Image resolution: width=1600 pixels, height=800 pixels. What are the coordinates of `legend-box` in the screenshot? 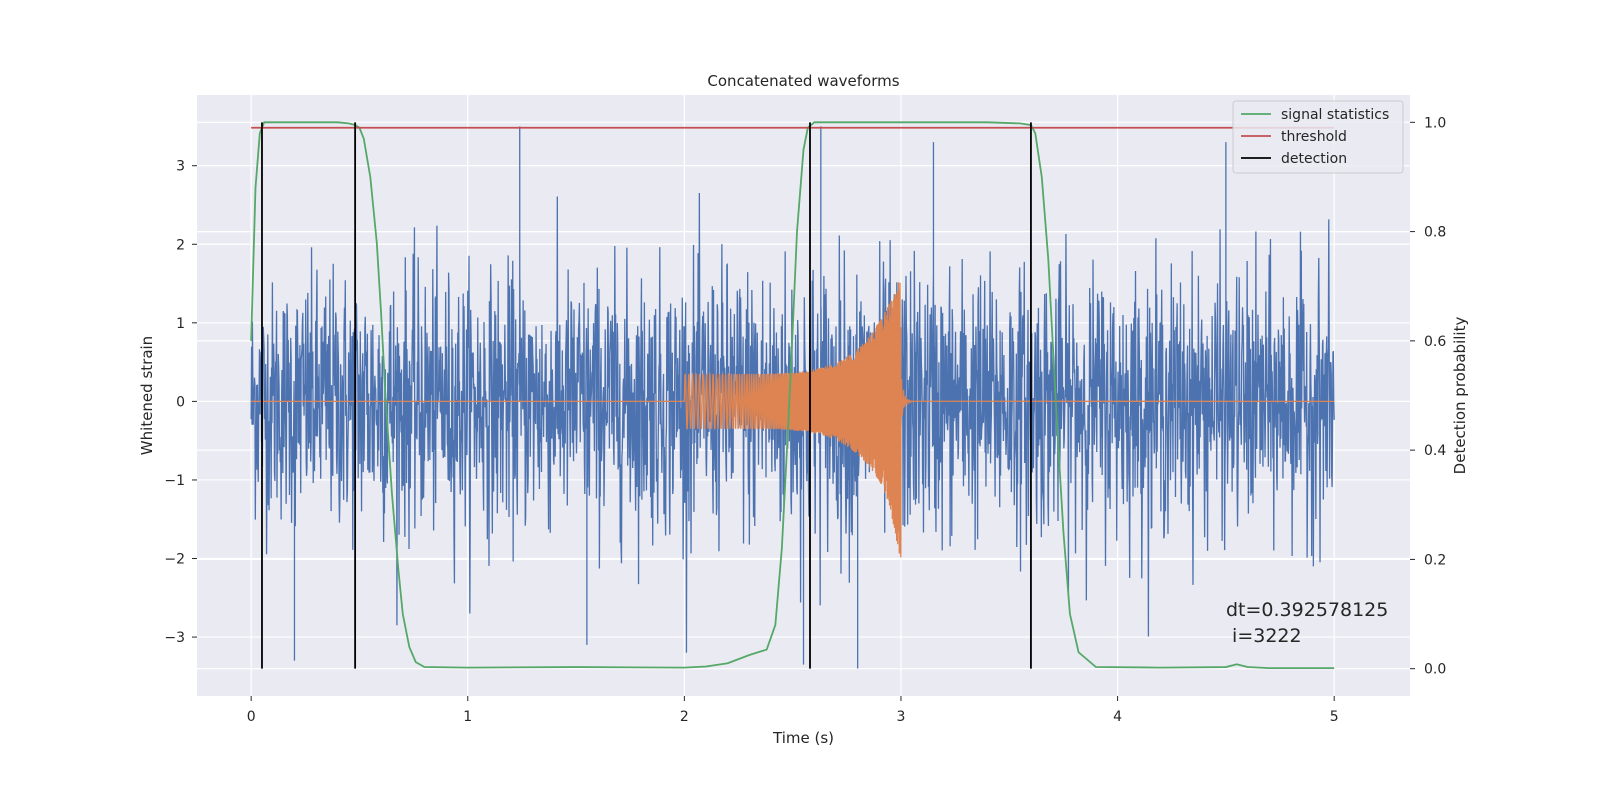 It's located at (1318, 137).